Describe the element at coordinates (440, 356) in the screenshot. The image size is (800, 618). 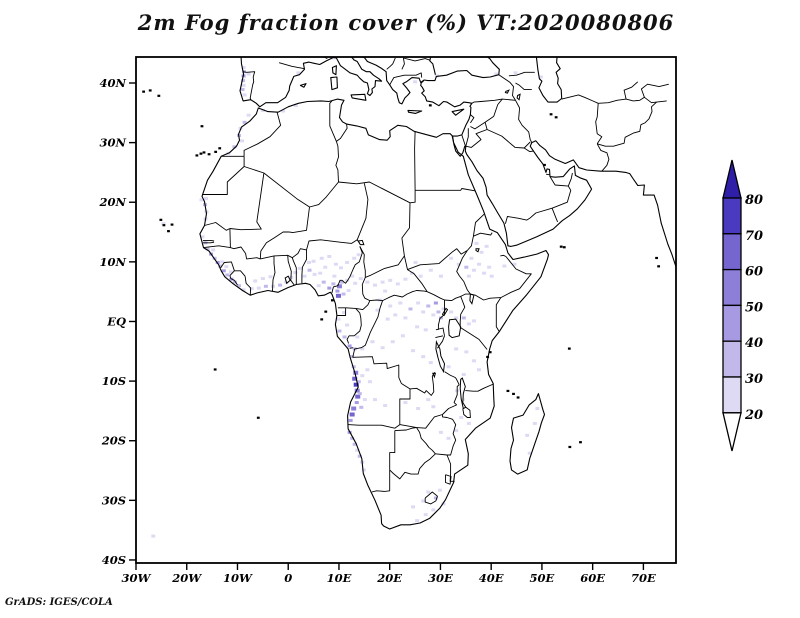
I see `lake-tanganyika` at that location.